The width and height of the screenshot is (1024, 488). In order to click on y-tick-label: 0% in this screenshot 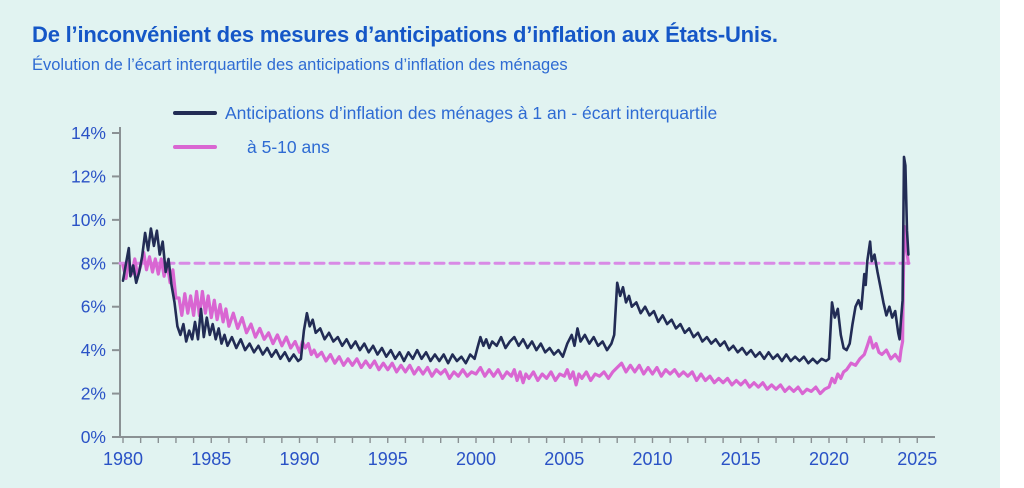, I will do `click(93, 437)`.